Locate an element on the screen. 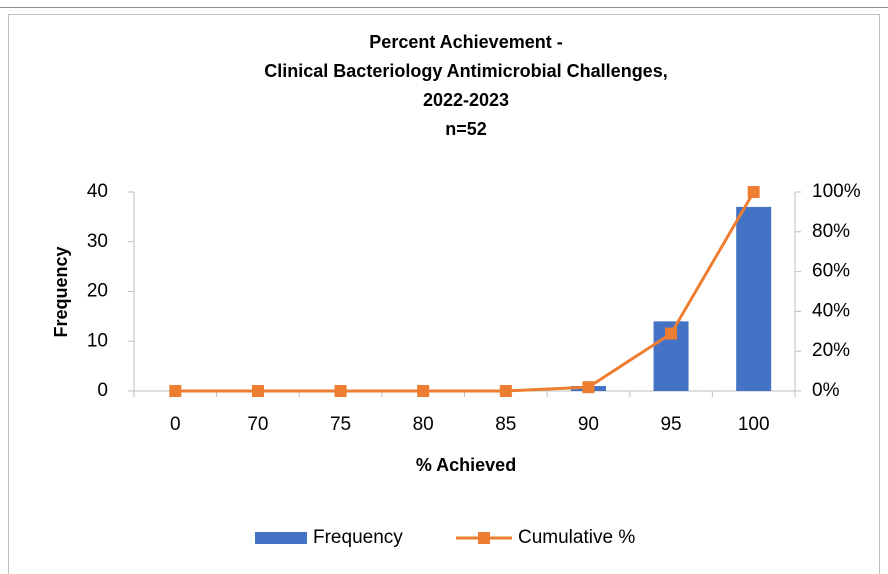 The image size is (888, 574). y-tick-label: 0 is located at coordinates (102, 390).